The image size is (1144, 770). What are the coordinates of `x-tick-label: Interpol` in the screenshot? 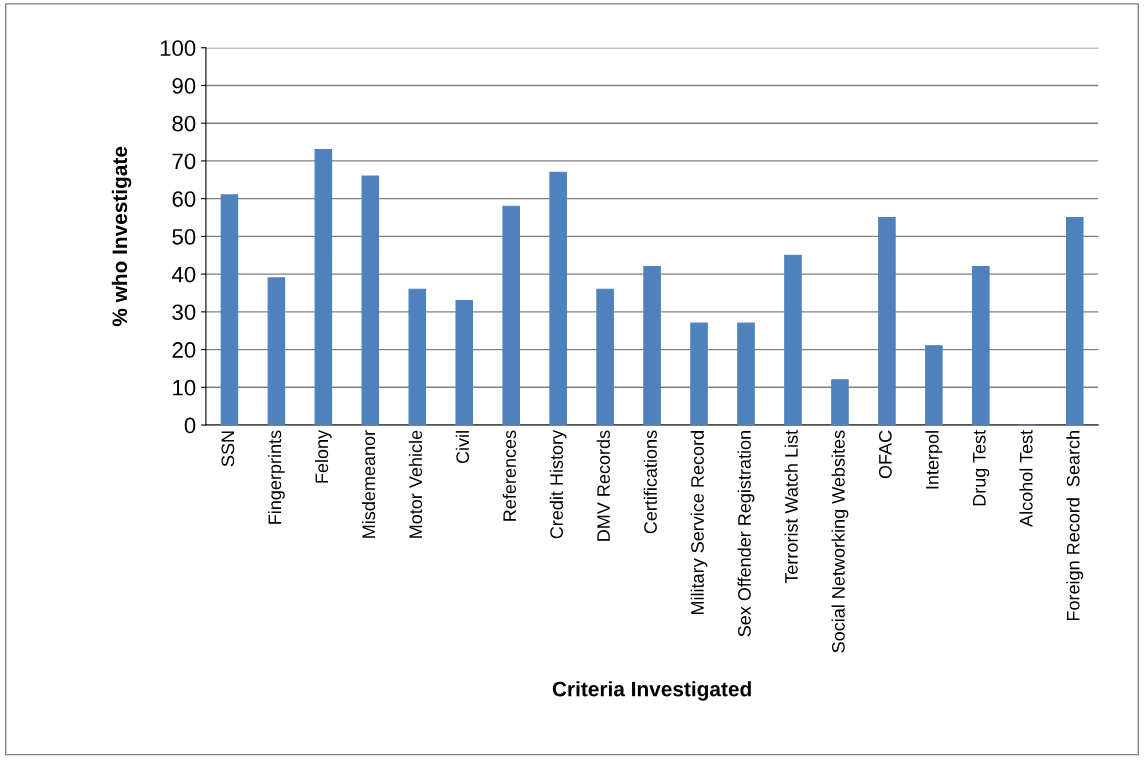 It's located at (934, 460).